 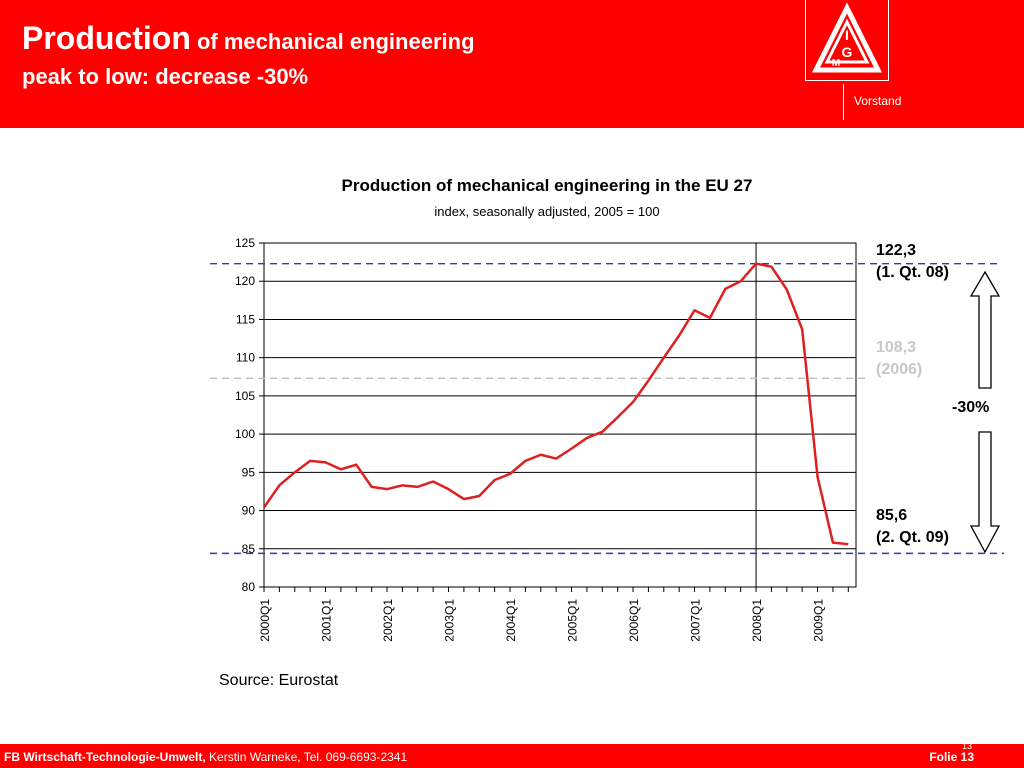 I want to click on y-tick-label: 105, so click(x=245, y=396).